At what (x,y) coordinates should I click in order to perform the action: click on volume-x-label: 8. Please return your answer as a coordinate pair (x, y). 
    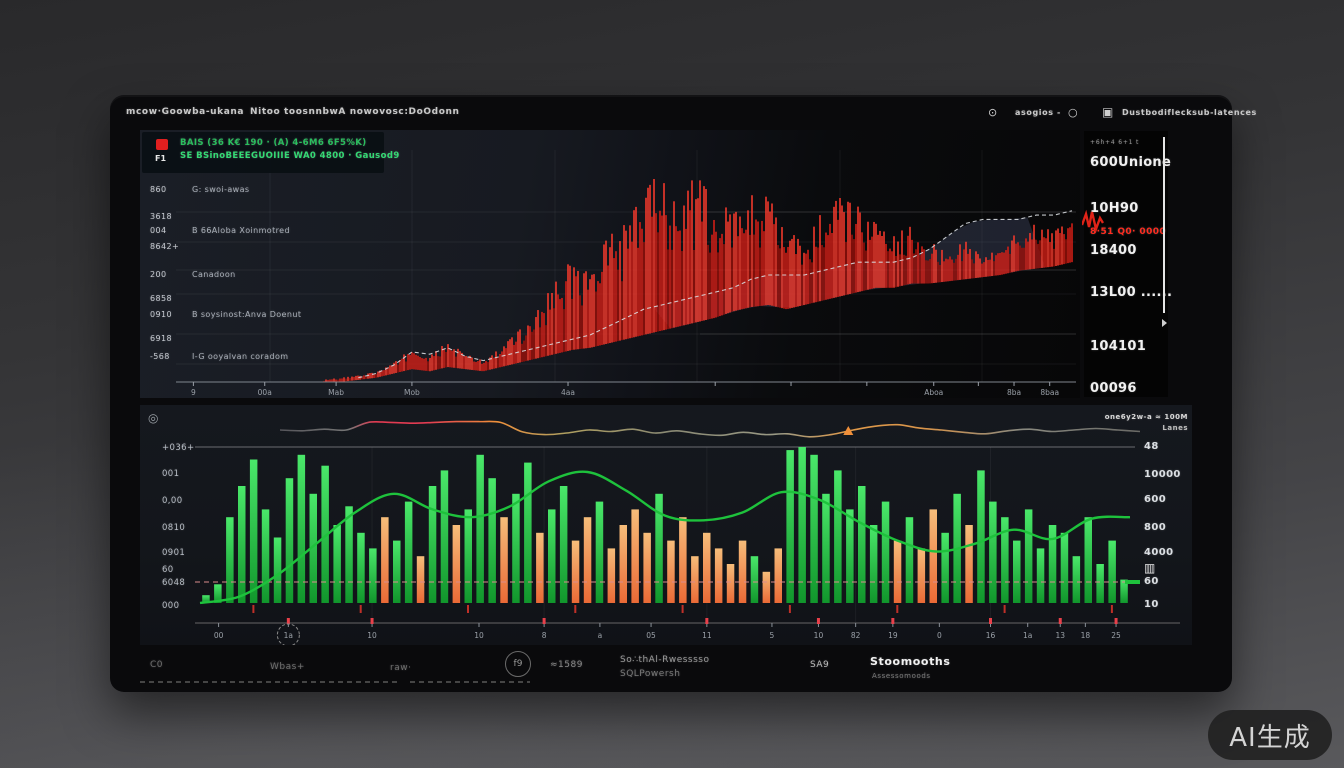
    Looking at the image, I should click on (544, 635).